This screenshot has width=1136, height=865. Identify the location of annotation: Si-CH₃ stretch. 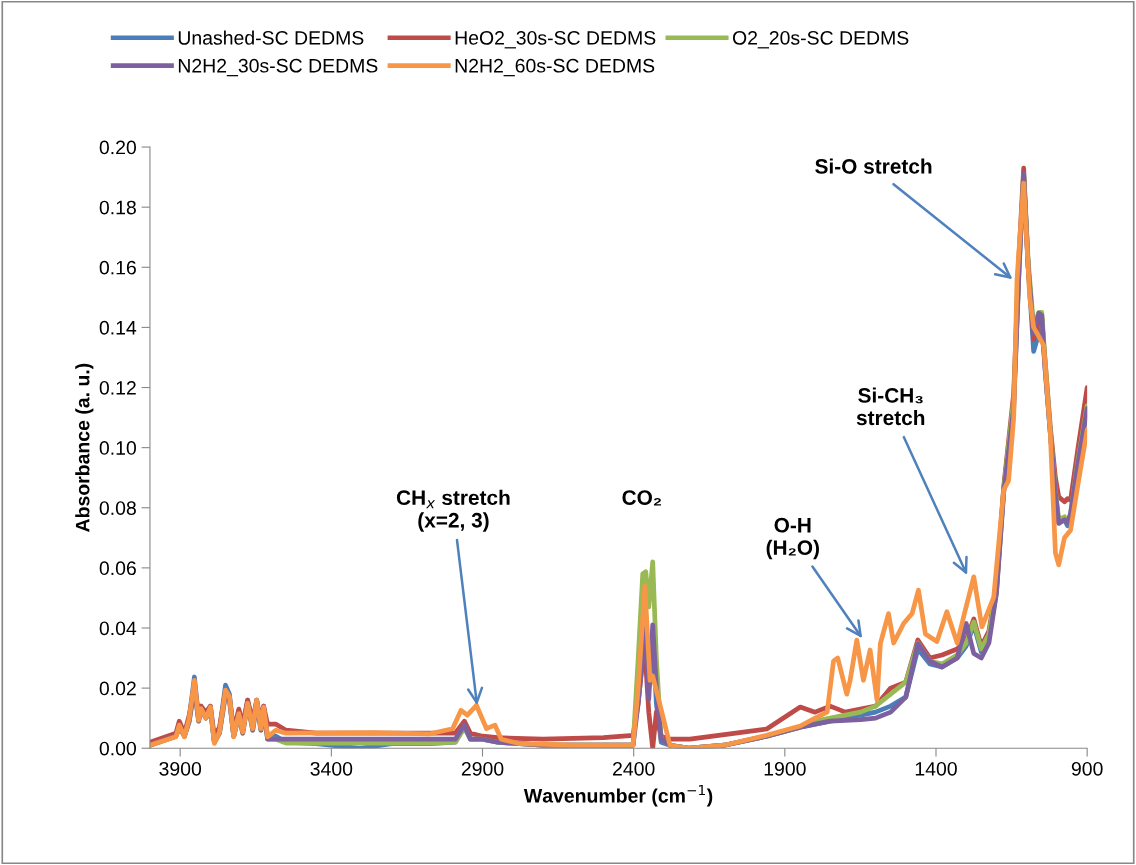
(890, 406).